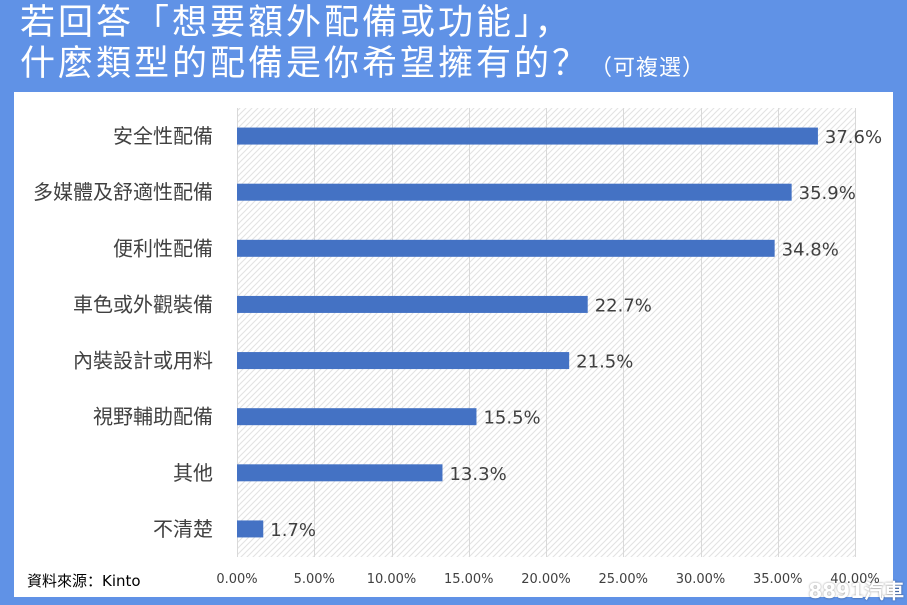 Image resolution: width=907 pixels, height=605 pixels. I want to click on x-tick-label-2: 10.00%, so click(392, 579).